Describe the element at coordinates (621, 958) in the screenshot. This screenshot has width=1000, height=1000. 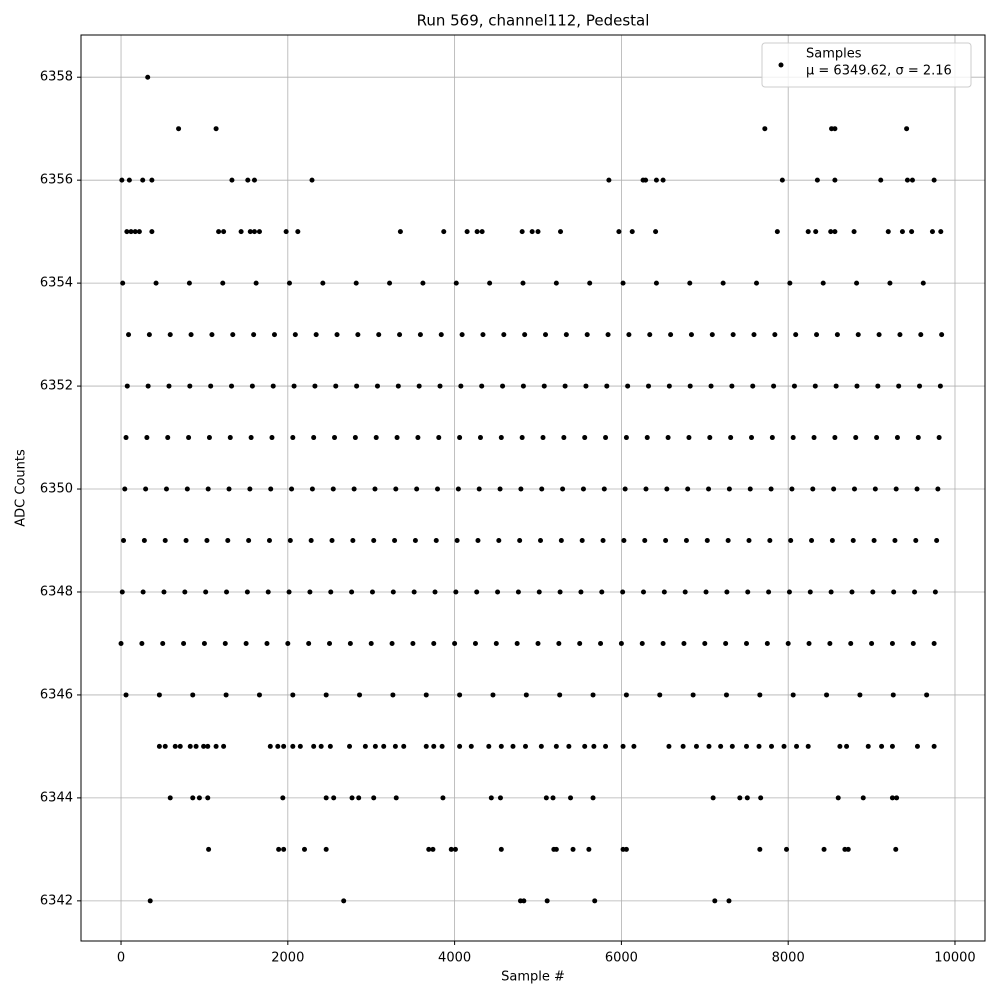
I see `x-tick-label: 6000` at that location.